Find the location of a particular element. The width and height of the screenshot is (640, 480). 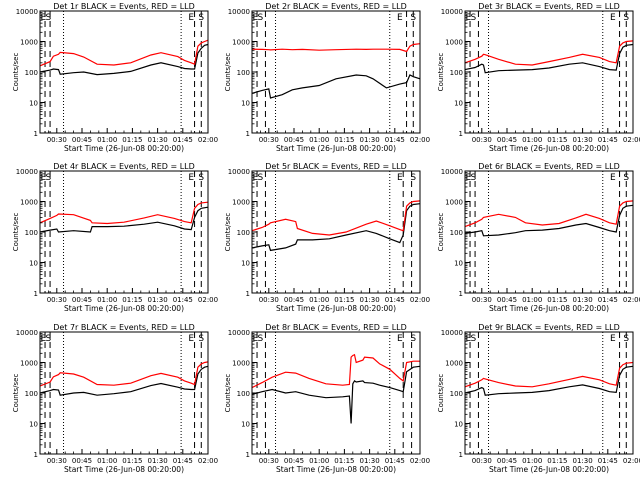

chart-title: Det 8r BLACK = Events, RED = LLD is located at coordinates (336, 327).